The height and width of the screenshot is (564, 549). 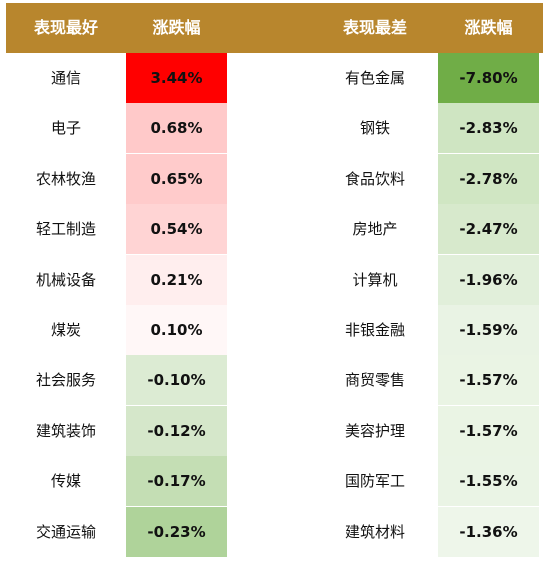 I want to click on worst-sector-name: 食品饮料, so click(x=374, y=179).